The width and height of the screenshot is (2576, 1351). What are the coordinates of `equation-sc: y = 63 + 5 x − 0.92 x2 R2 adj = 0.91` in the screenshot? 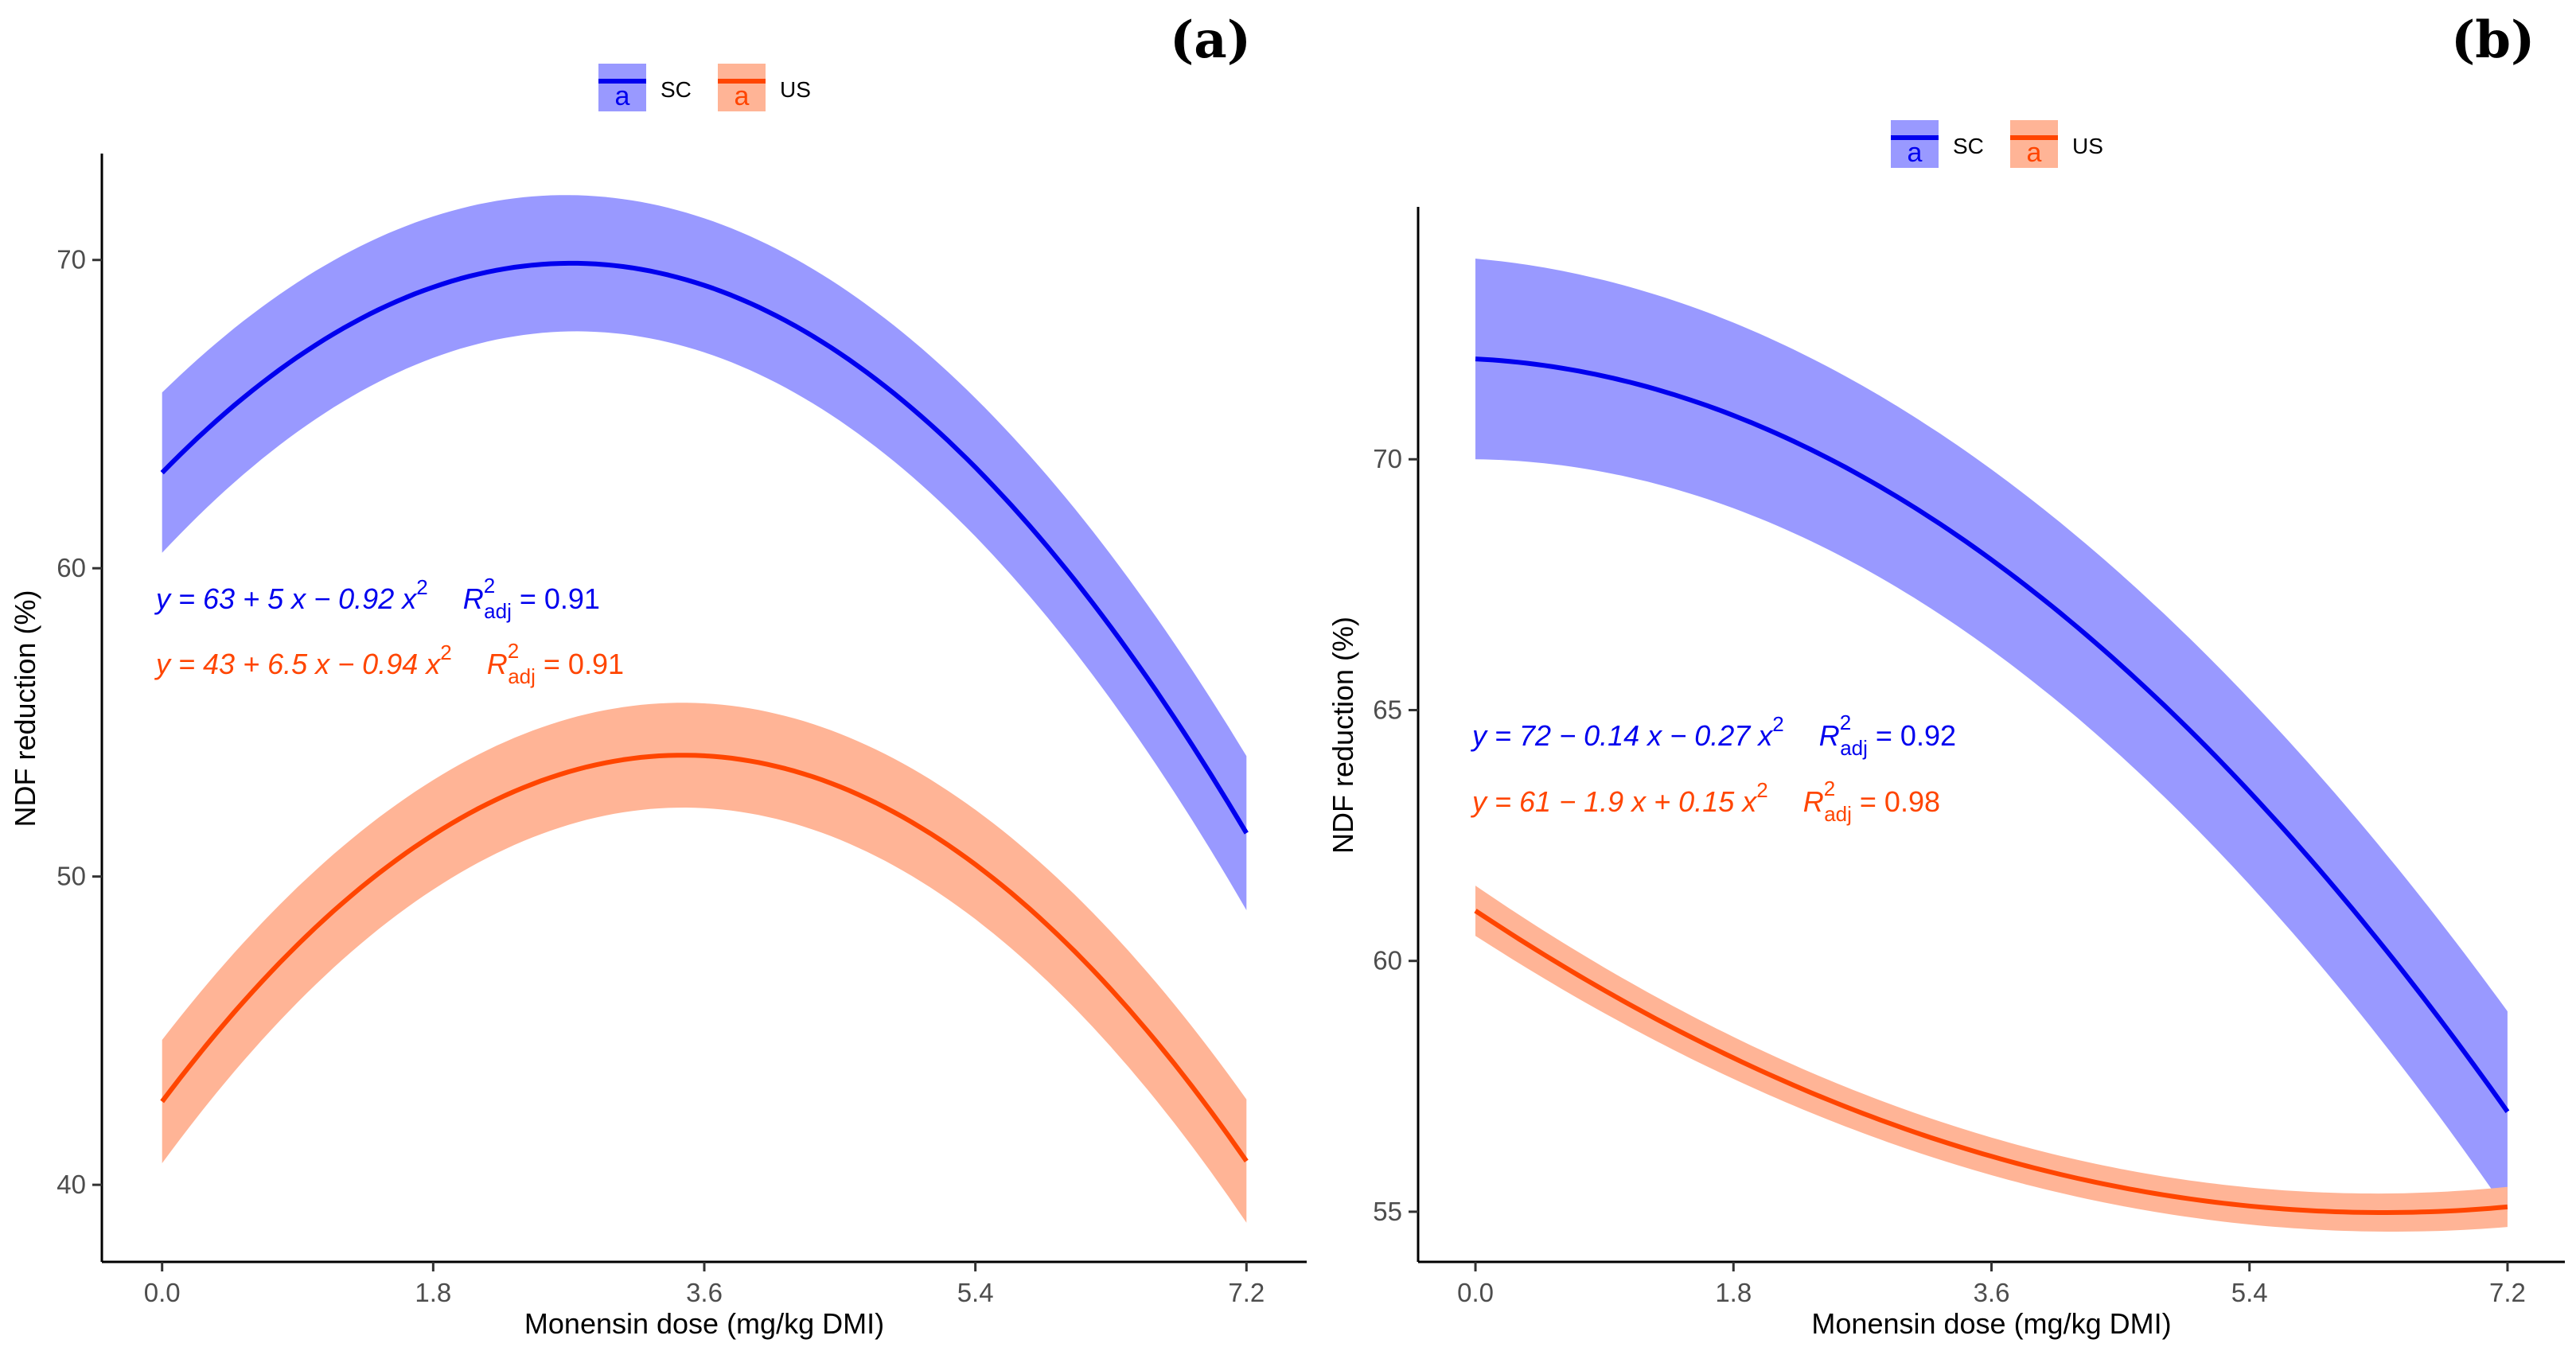 It's located at (377, 598).